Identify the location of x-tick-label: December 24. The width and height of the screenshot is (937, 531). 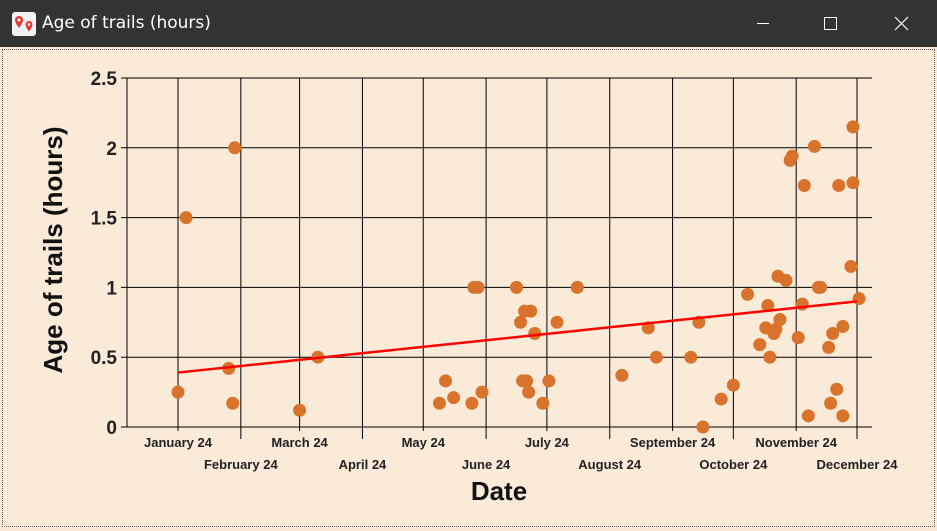
(858, 464).